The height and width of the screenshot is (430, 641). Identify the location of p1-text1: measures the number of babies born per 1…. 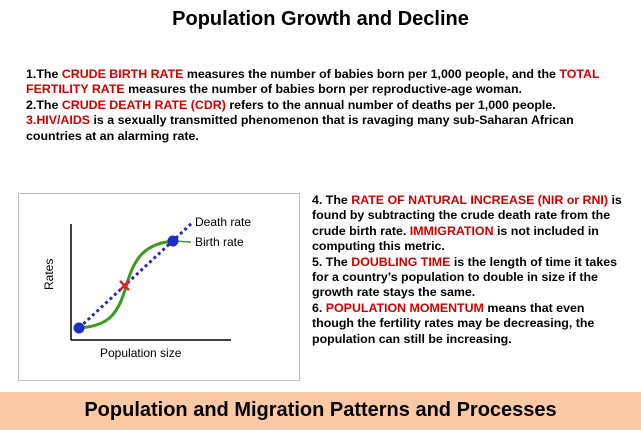
(371, 74).